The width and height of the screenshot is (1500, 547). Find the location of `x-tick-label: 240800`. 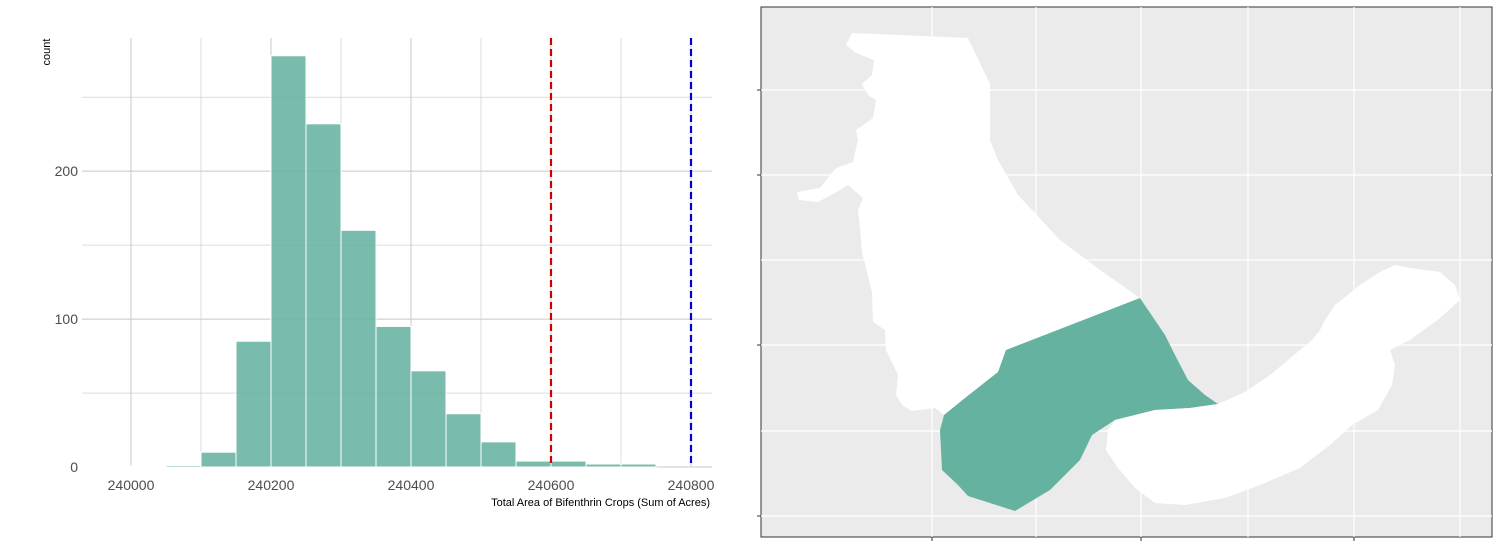

x-tick-label: 240800 is located at coordinates (691, 485).